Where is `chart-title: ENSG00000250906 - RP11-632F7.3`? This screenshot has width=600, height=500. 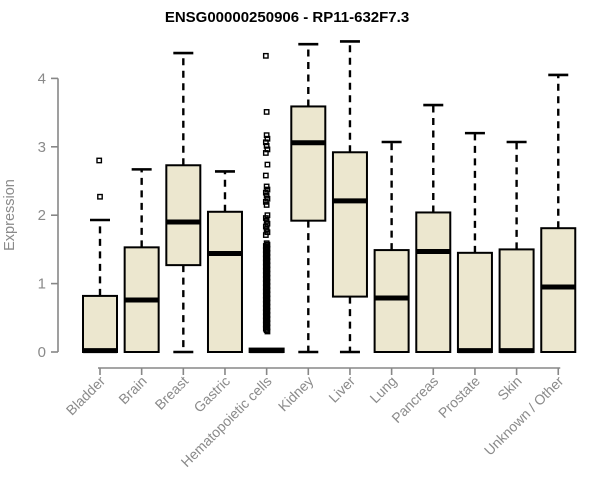 chart-title: ENSG00000250906 - RP11-632F7.3 is located at coordinates (287, 17).